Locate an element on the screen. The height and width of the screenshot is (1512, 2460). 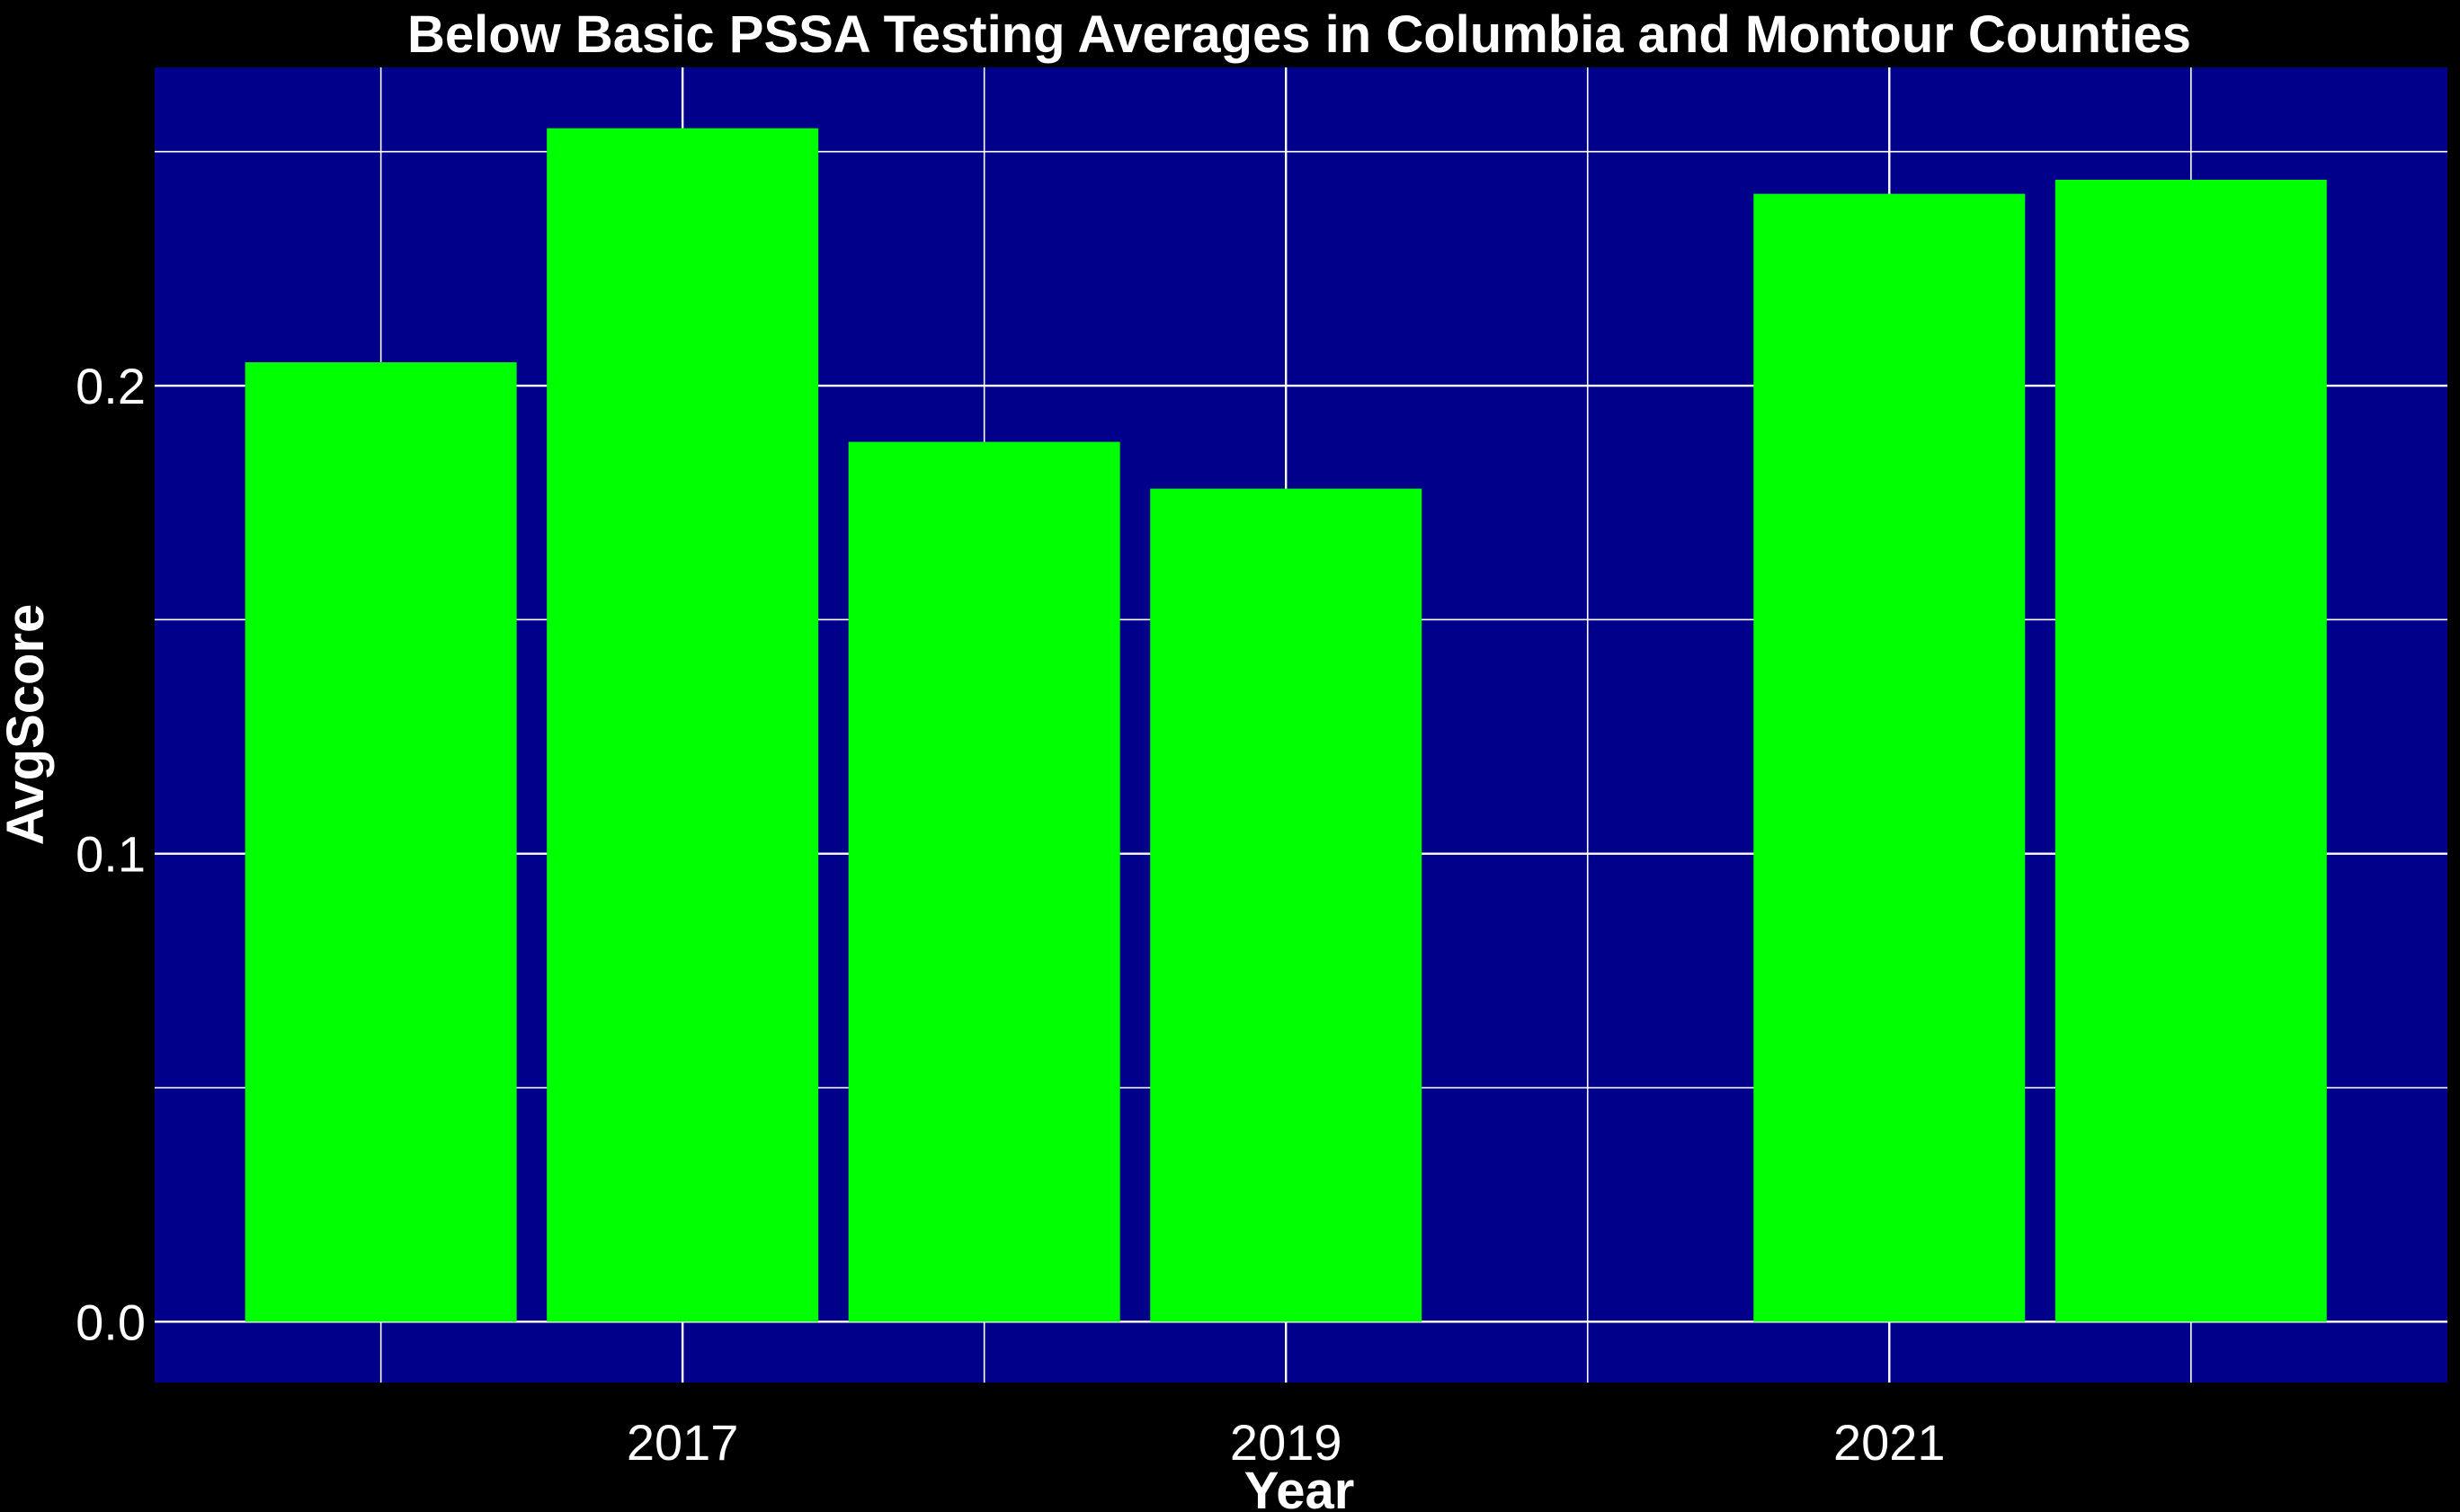
x-tick-label: 2019 is located at coordinates (1286, 1442).